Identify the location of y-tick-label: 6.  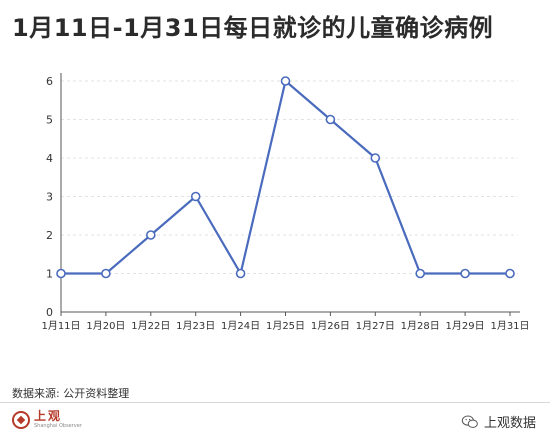
(49, 81).